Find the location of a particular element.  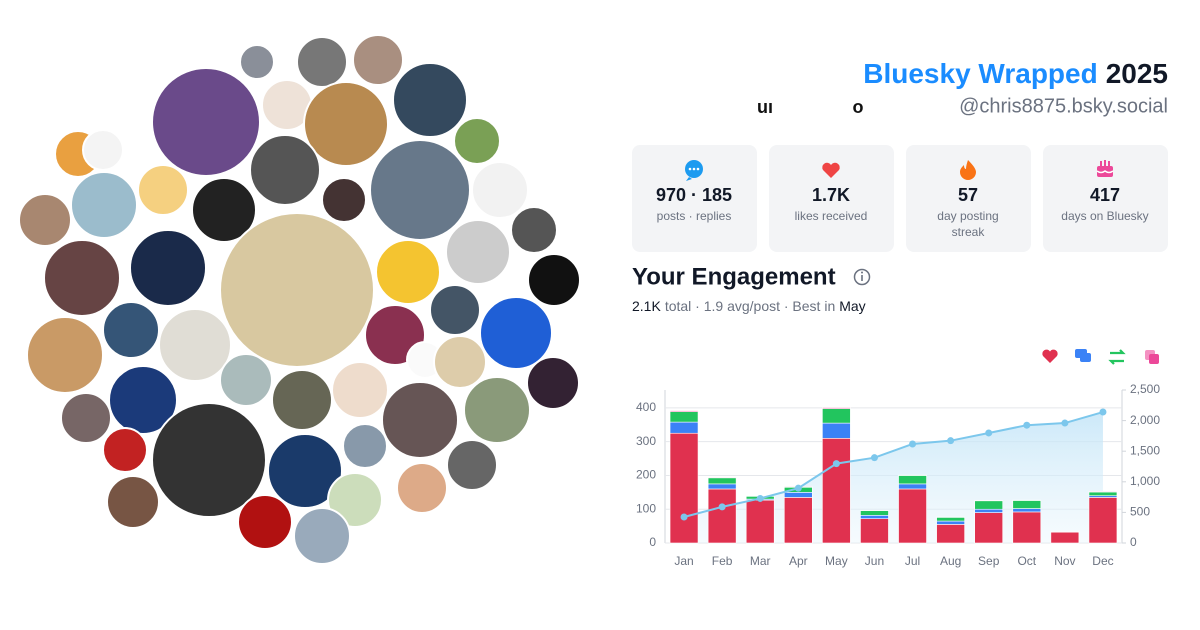

x-tick-label: Dec is located at coordinates (1102, 561).